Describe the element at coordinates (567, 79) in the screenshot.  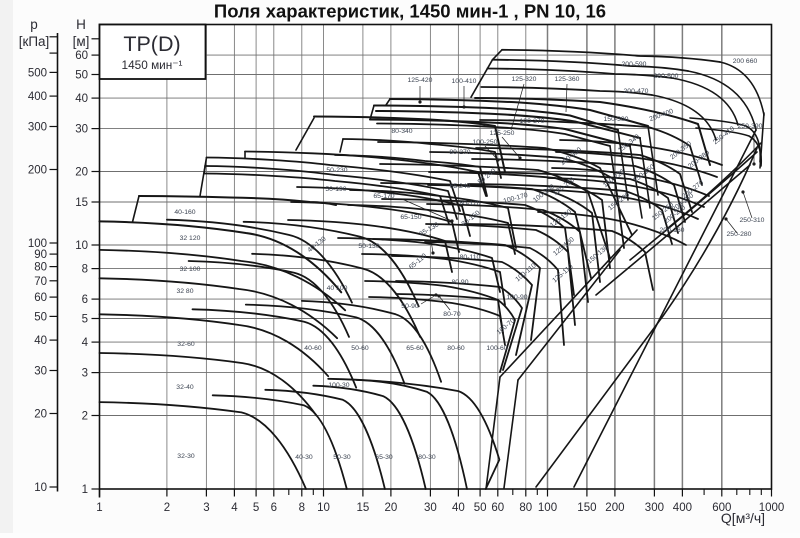
I see `svg-text: 125-360` at that location.